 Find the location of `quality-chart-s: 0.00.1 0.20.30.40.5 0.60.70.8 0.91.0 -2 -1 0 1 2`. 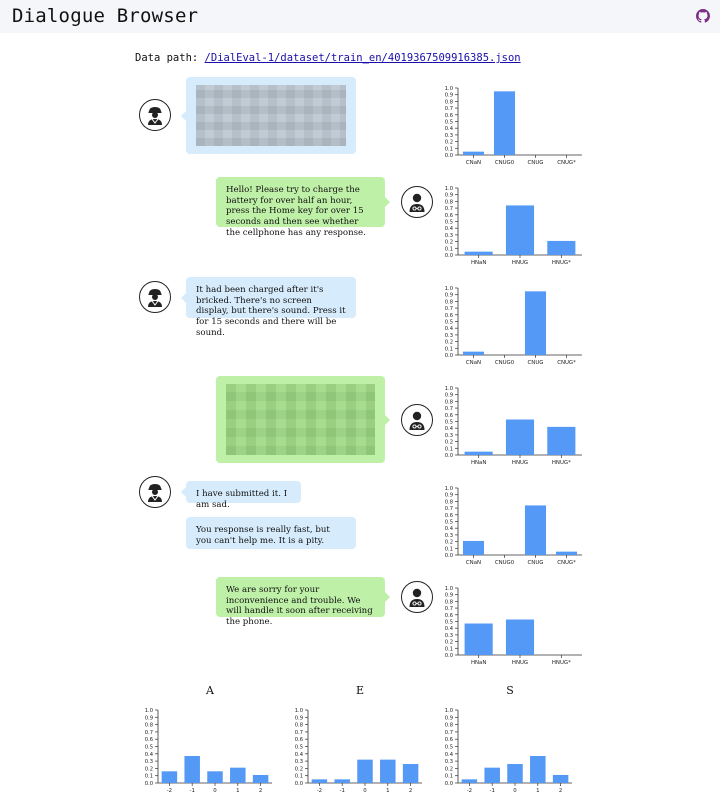

quality-chart-s: 0.00.1 0.20.30.40.5 0.60.70.8 0.91.0 -2 -1 0 1 2 is located at coordinates (508, 751).